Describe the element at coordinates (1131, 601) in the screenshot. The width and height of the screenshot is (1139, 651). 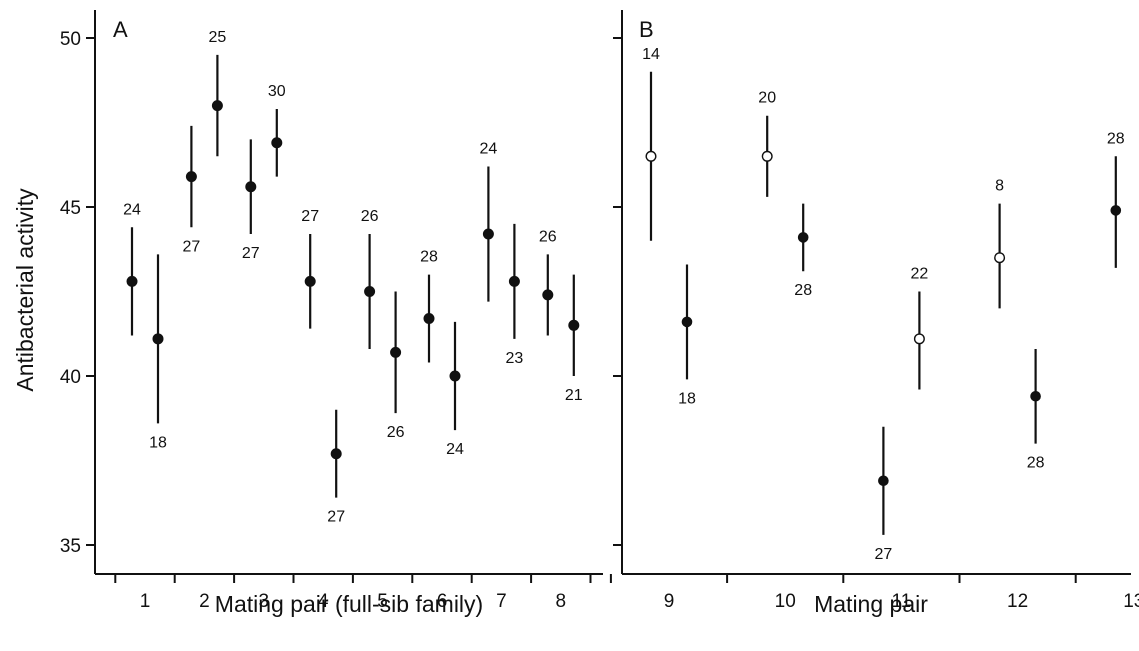
I see `panel-b-x-tick-label: 13` at that location.